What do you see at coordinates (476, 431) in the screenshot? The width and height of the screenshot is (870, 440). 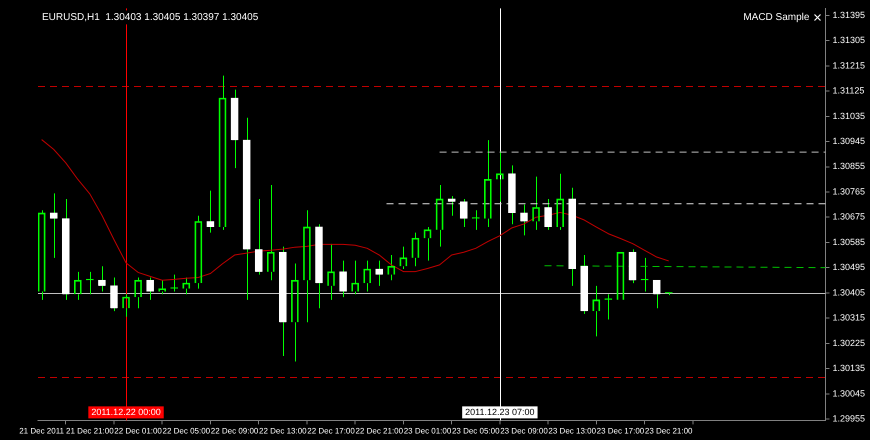 I see `x-tick-label: 23 Dec 05:00` at bounding box center [476, 431].